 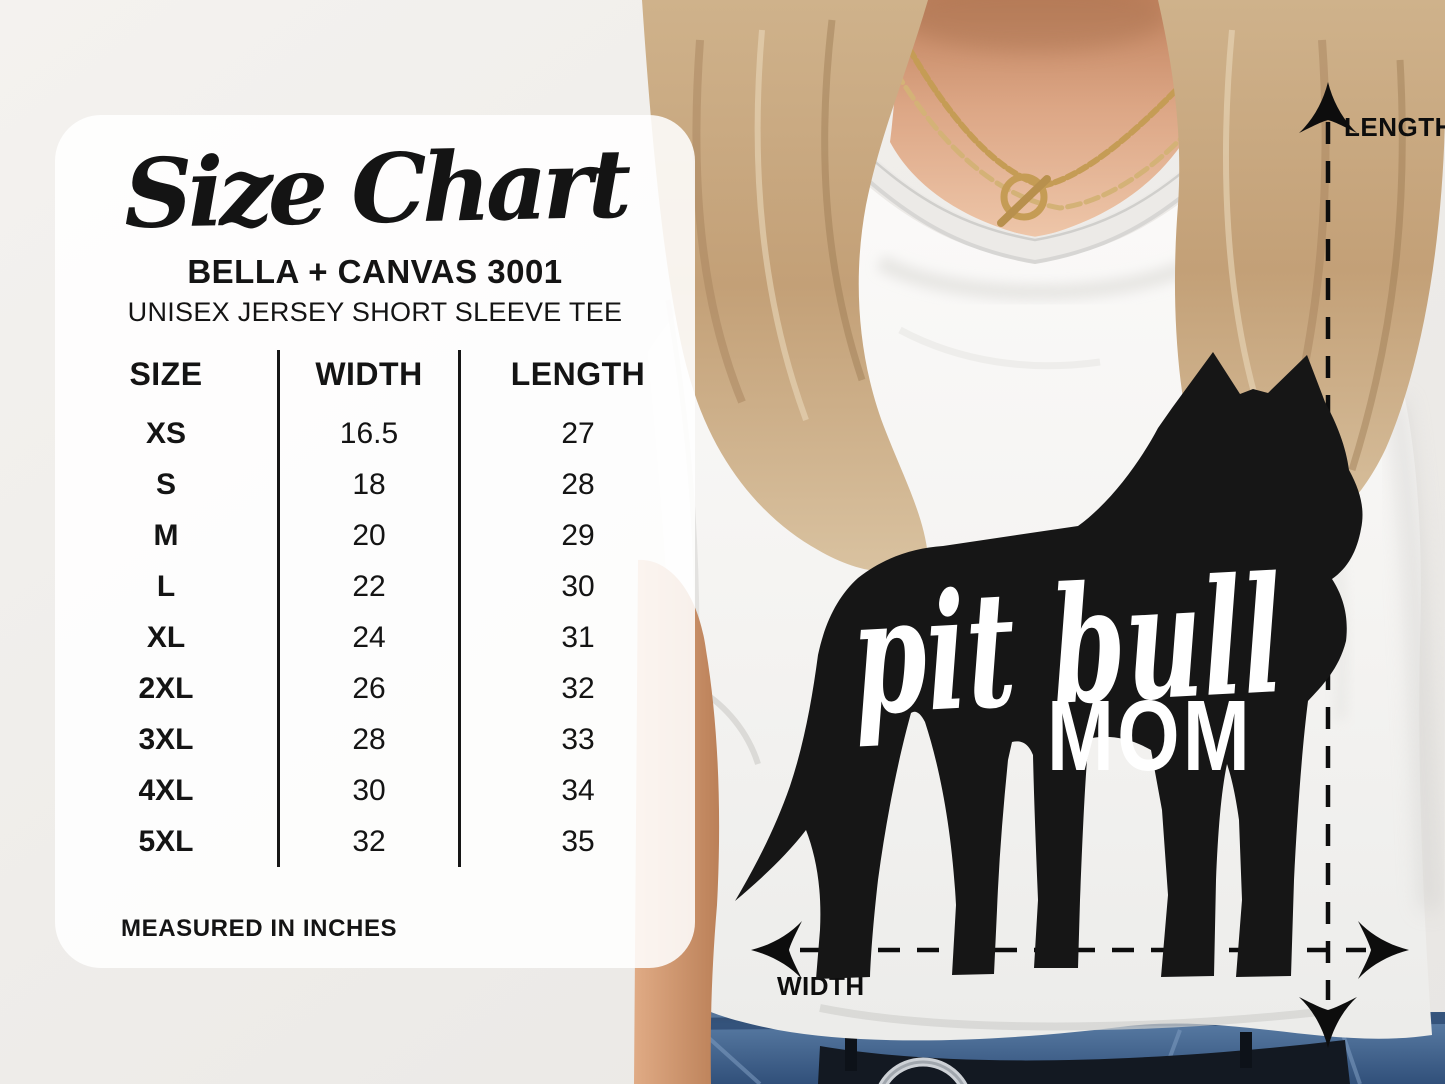 What do you see at coordinates (578, 790) in the screenshot?
I see `length-cell: 34` at bounding box center [578, 790].